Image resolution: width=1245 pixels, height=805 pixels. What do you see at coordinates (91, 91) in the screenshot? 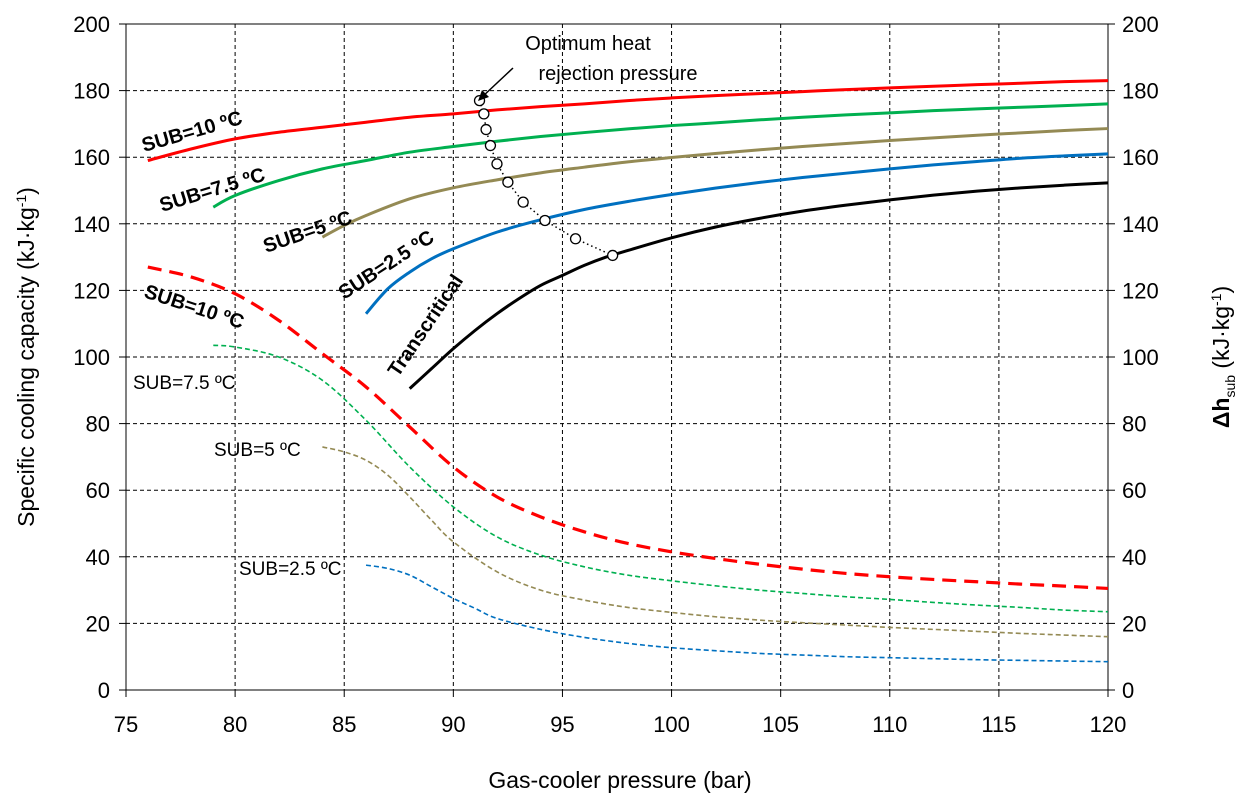
I see `y-tick-label: 180` at bounding box center [91, 91].